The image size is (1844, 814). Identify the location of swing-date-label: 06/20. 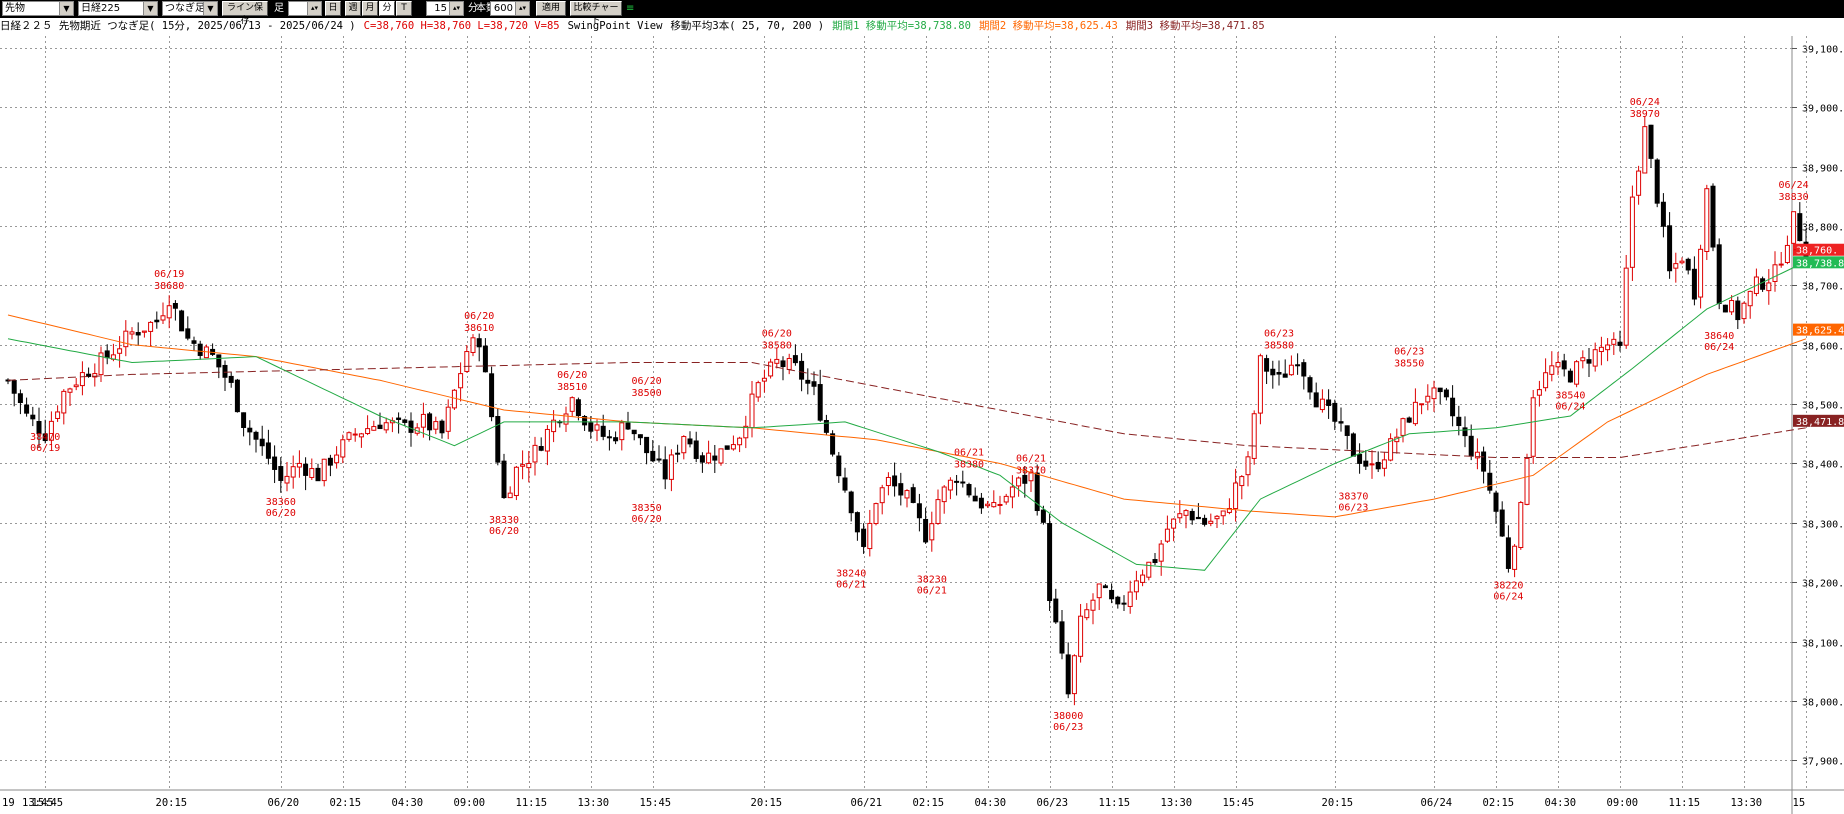
(504, 531).